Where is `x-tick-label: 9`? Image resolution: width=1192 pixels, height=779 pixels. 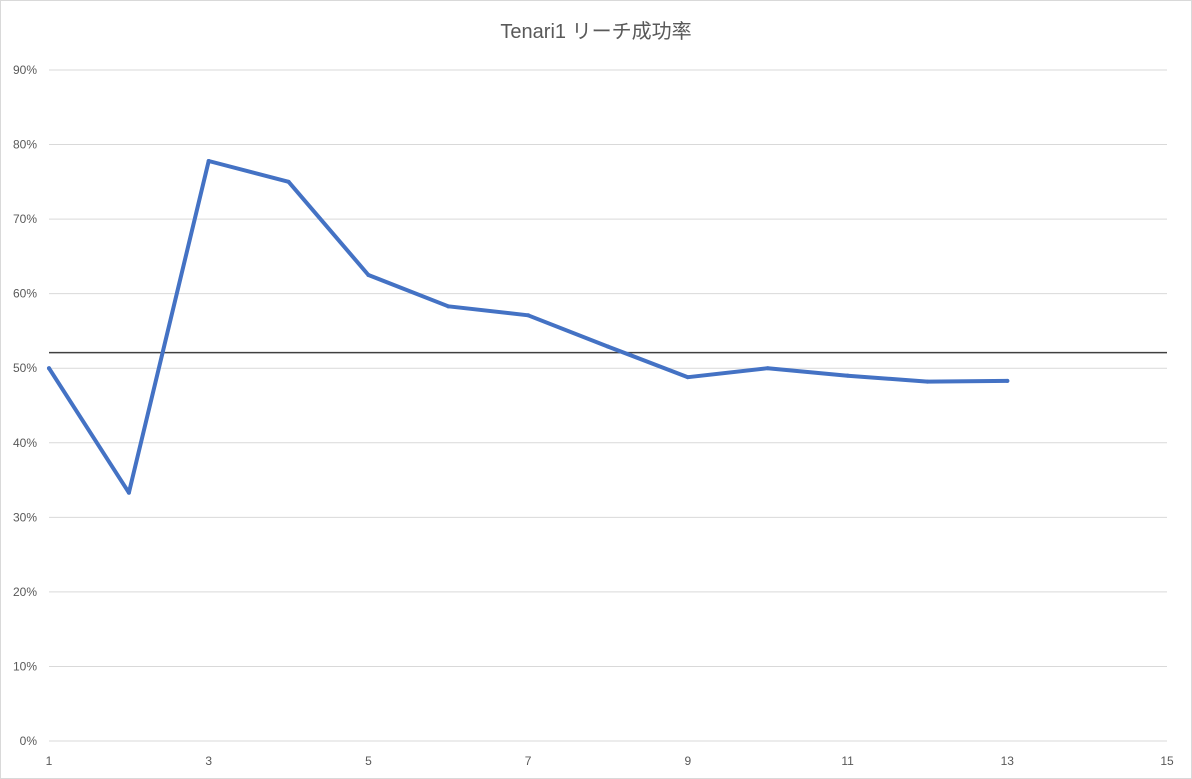
x-tick-label: 9 is located at coordinates (688, 761).